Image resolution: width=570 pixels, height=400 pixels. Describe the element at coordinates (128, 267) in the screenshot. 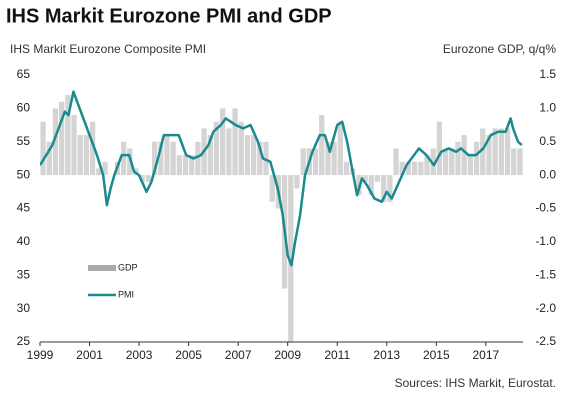

I see `legend-label: GDP` at that location.